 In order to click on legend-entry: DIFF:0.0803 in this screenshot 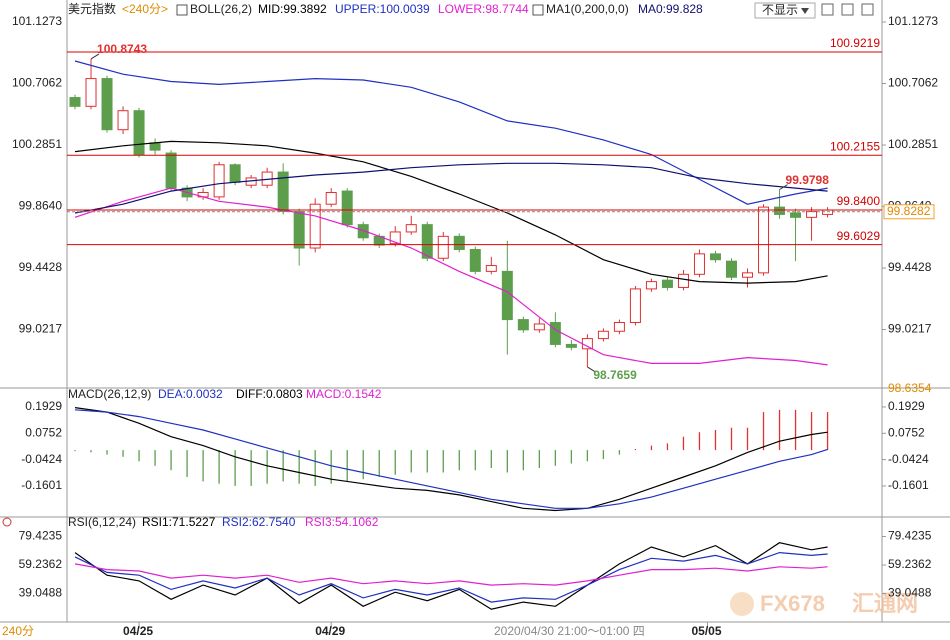, I will do `click(269, 394)`.